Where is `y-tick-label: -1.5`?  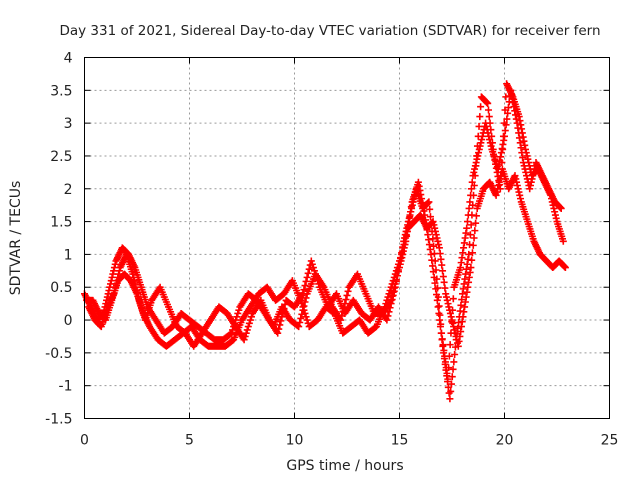 y-tick-label: -1.5 is located at coordinates (58, 420).